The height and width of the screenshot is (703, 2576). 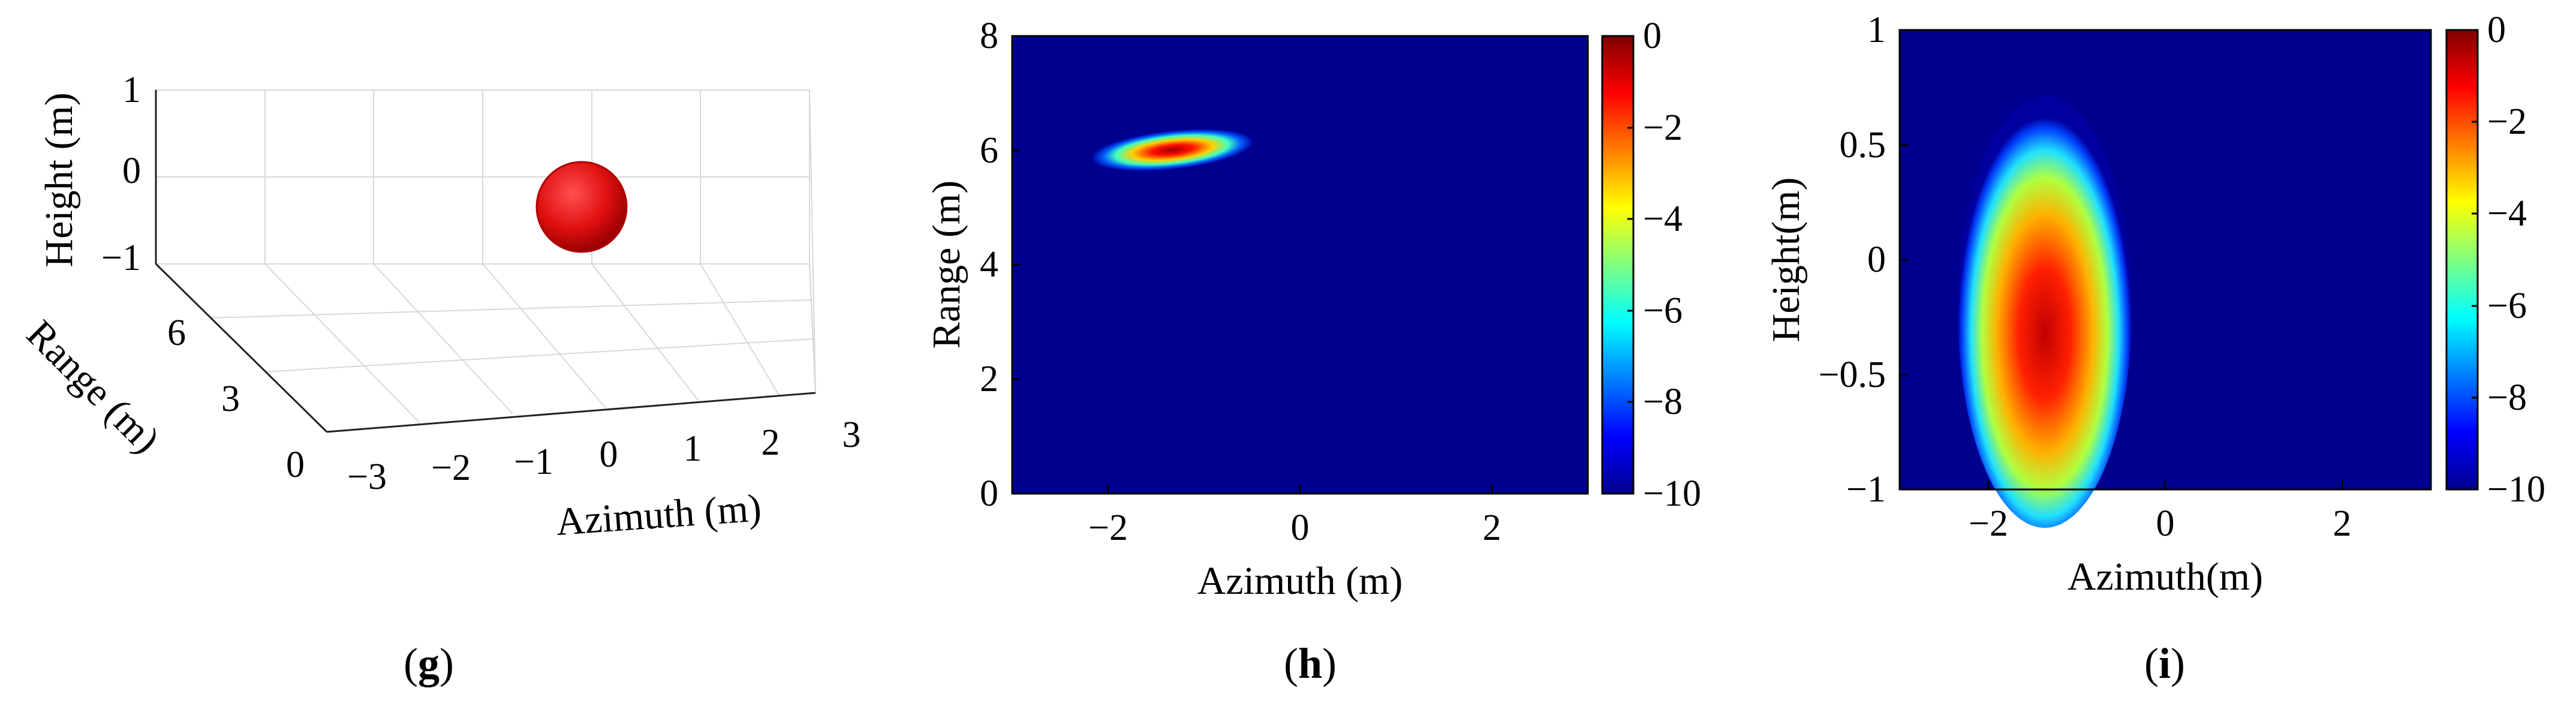 I want to click on h-cbtick-neg4: −4, so click(x=1663, y=219).